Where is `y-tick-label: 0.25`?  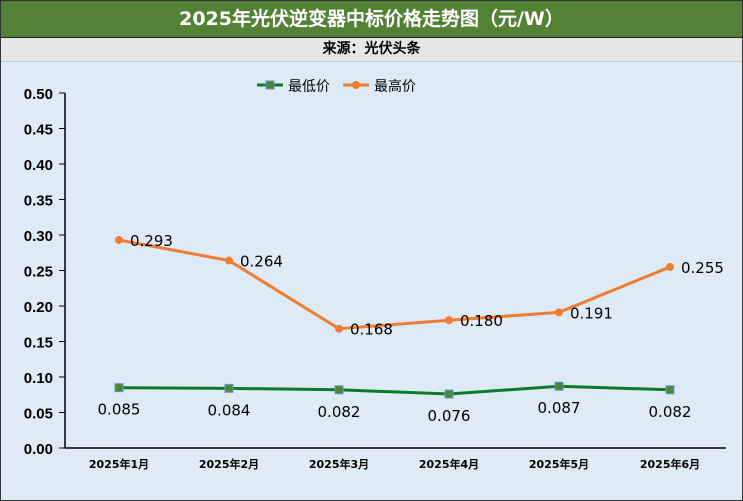
y-tick-label: 0.25 is located at coordinates (38, 272).